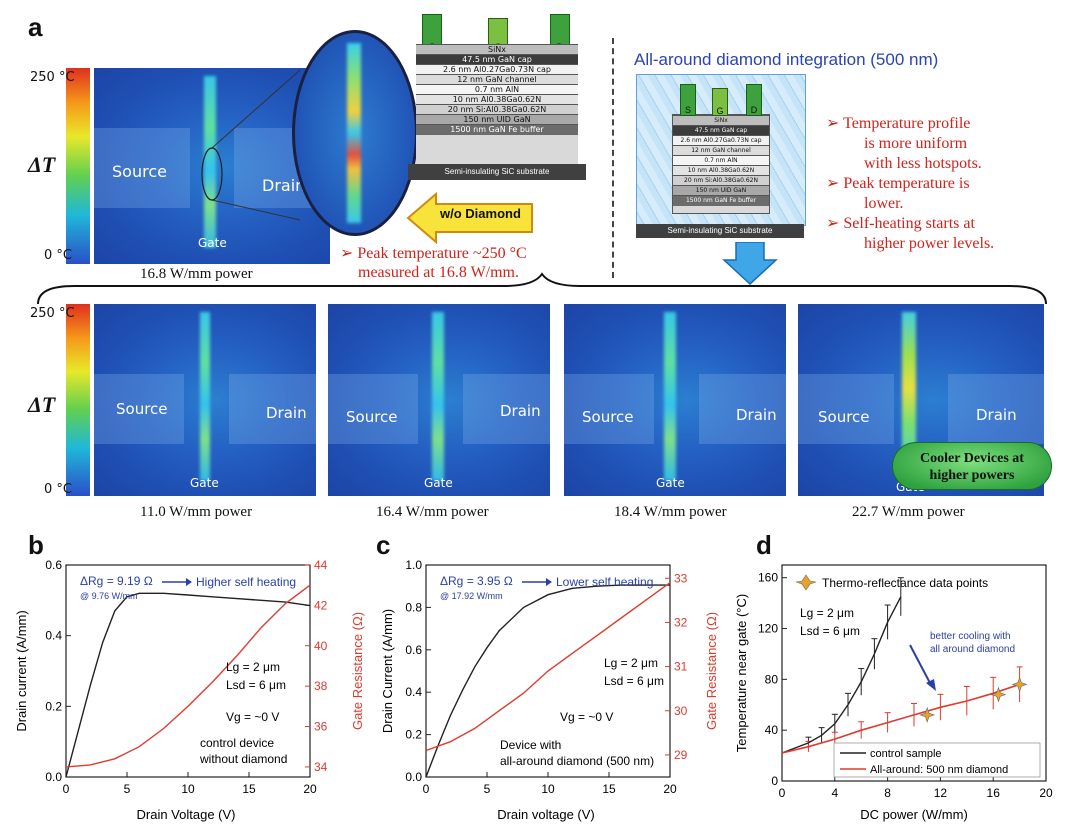  What do you see at coordinates (786, 59) in the screenshot?
I see `diamond-title: All-around diamond integration (500 nm)` at bounding box center [786, 59].